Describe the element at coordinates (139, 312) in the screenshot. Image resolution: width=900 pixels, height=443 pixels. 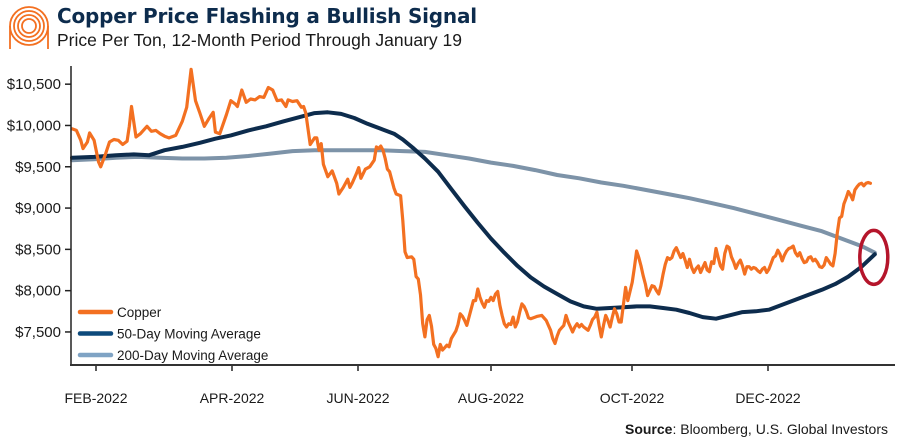
I see `legend-label: Copper` at that location.